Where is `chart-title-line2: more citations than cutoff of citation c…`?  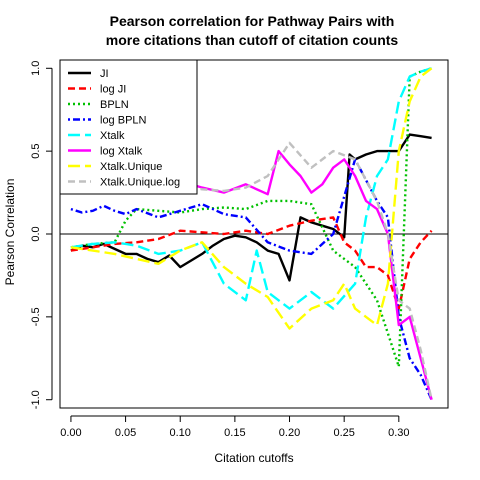 chart-title-line2: more citations than cutoff of citation c… is located at coordinates (252, 40).